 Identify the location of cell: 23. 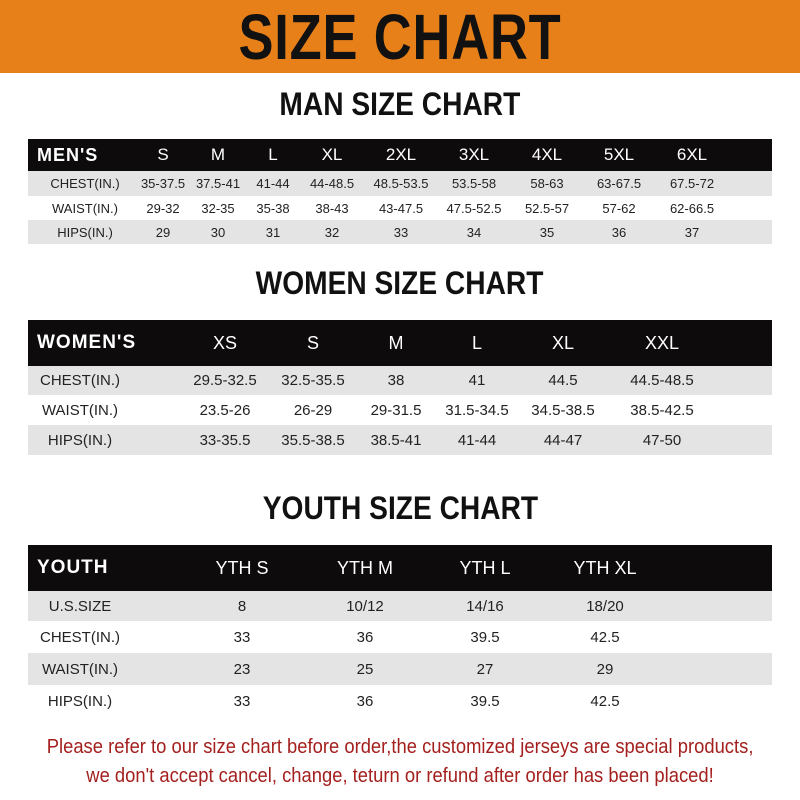
(242, 669).